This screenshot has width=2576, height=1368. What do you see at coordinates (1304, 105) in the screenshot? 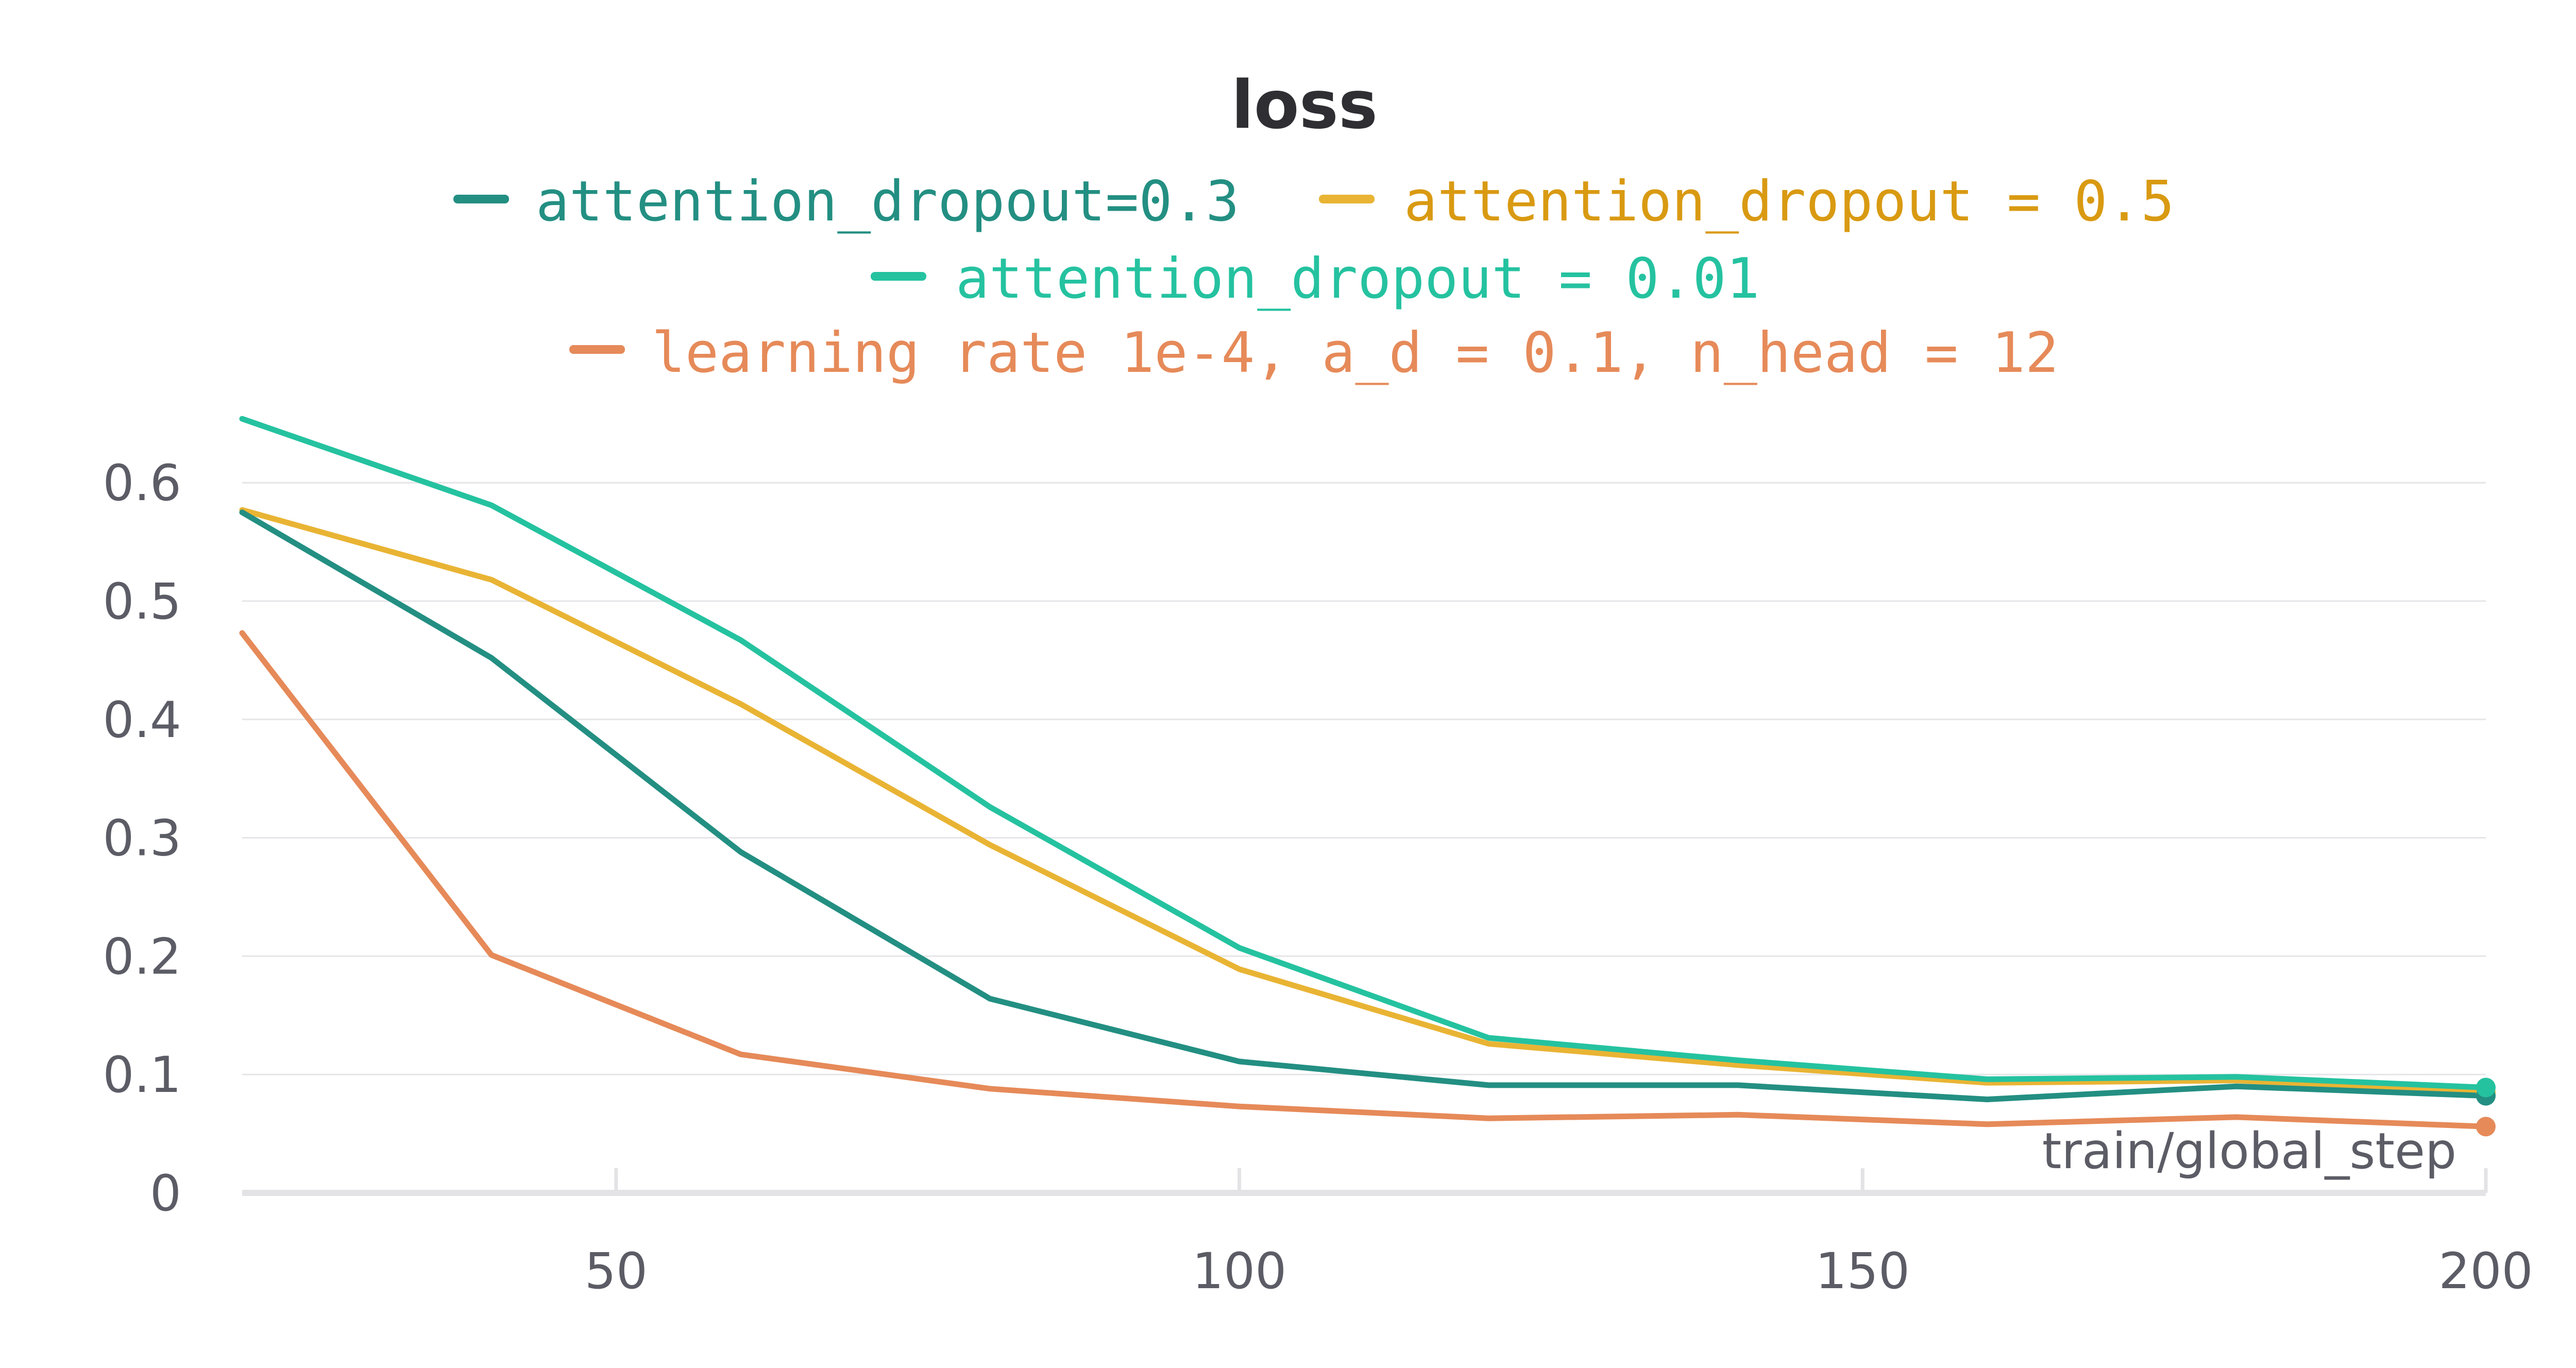
I see `chart-title: loss` at bounding box center [1304, 105].